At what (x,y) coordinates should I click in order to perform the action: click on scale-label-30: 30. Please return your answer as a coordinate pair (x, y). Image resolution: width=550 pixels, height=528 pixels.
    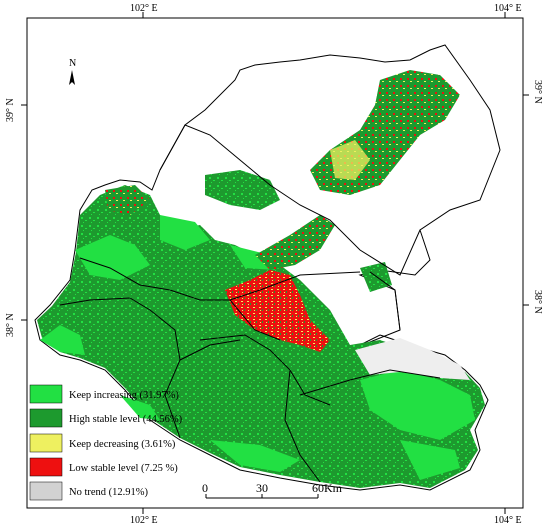
    Looking at the image, I should click on (262, 488).